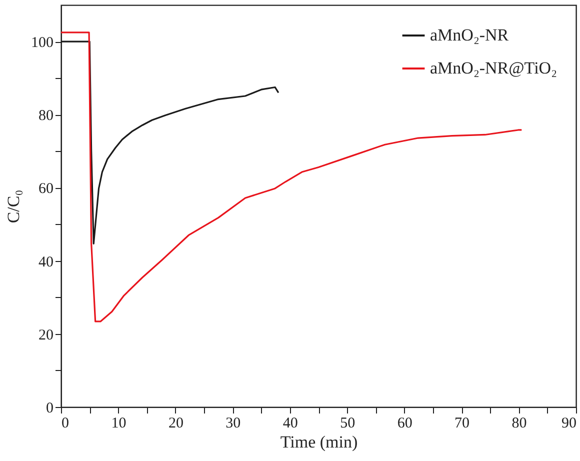  Describe the element at coordinates (470, 35) in the screenshot. I see `legend-label: aMnO₂-NR` at that location.